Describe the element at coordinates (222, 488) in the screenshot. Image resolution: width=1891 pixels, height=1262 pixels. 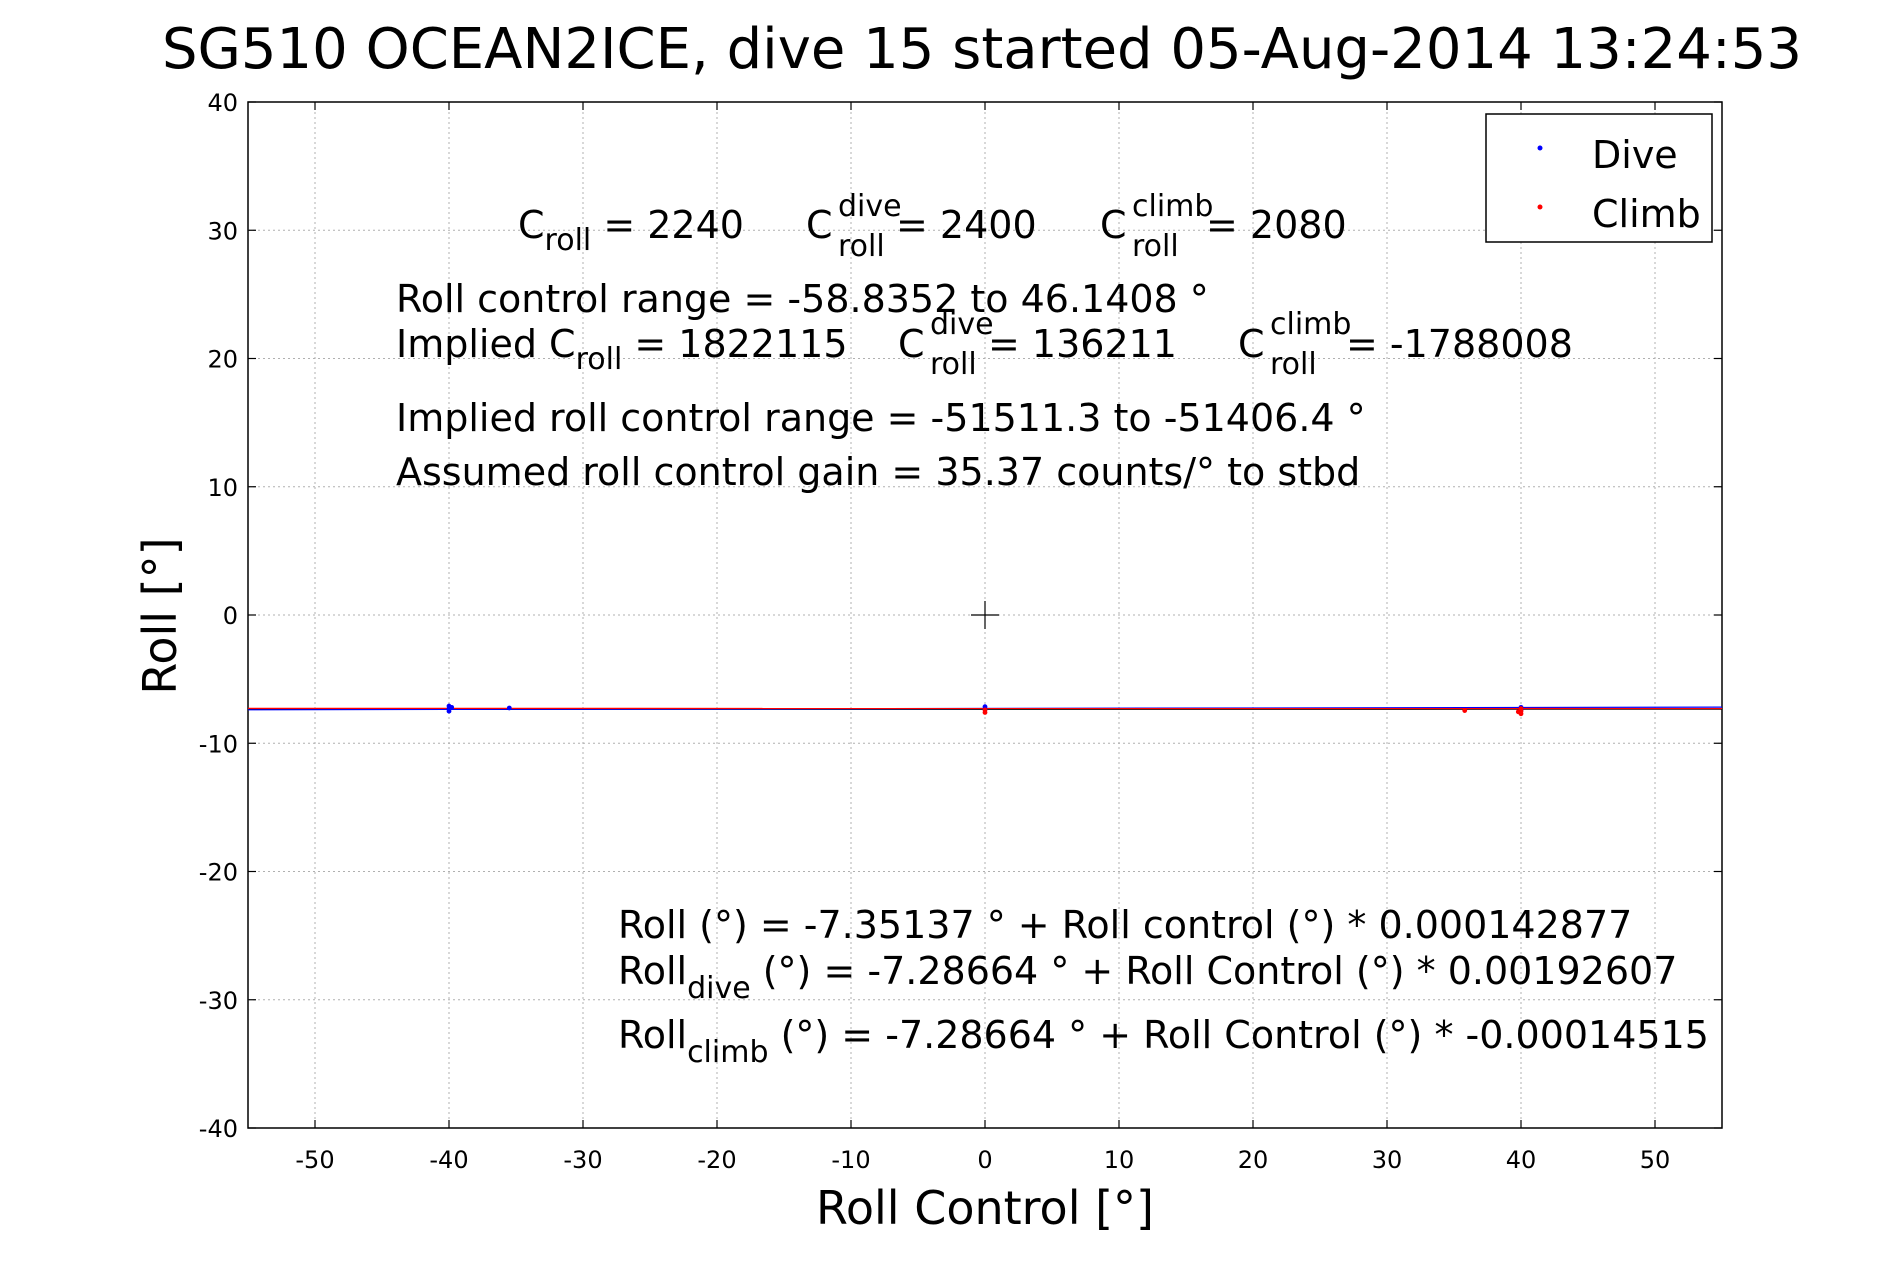
I see `y-tick-label: 10` at that location.